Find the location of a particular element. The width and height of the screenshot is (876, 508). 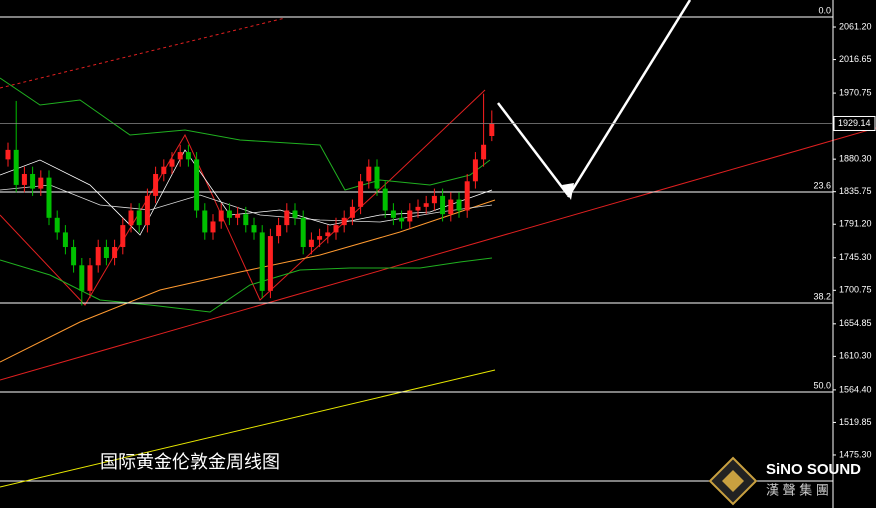

y-tick-label: 1610.30 is located at coordinates (855, 356).